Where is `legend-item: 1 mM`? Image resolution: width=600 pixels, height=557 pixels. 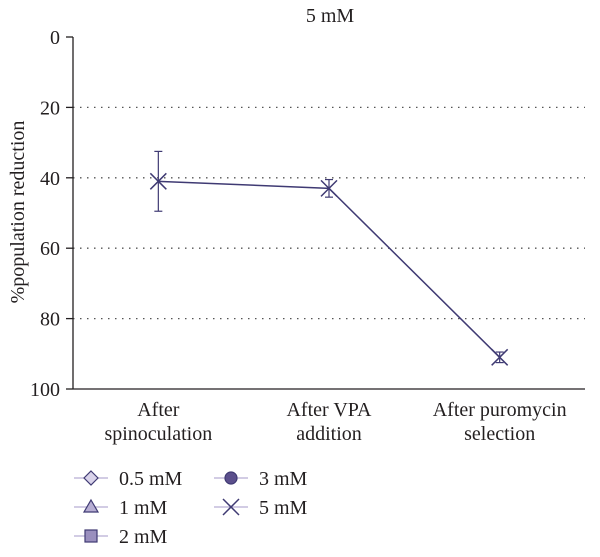
legend-item: 1 mM is located at coordinates (121, 508).